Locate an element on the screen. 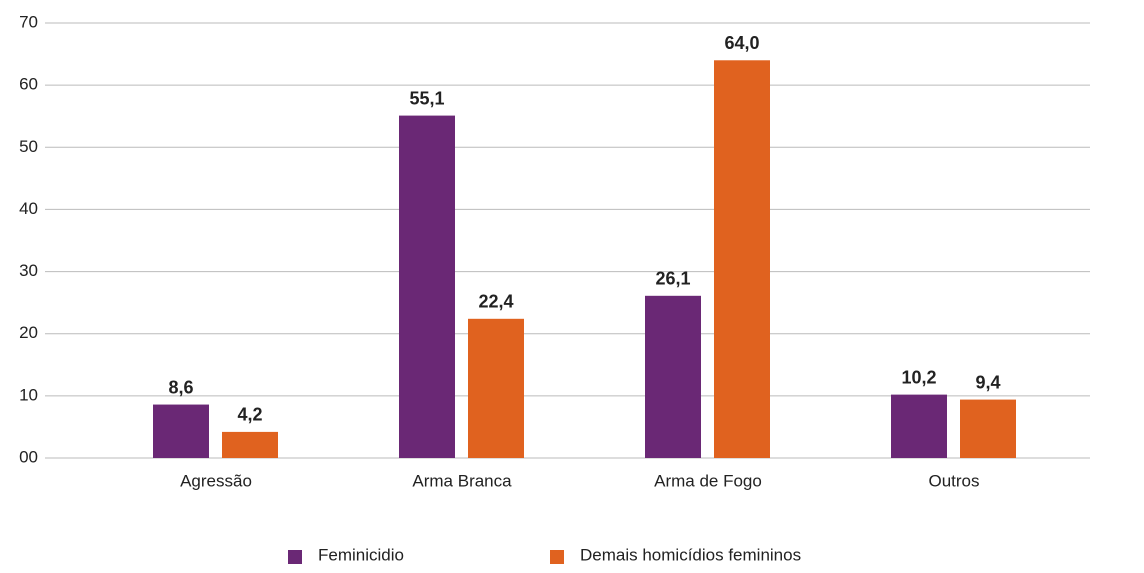 The width and height of the screenshot is (1144, 573). data-label: 9,4 is located at coordinates (987, 382).